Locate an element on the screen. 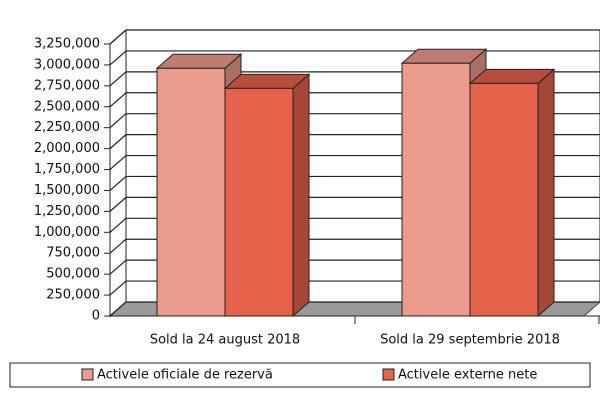  y-tick-label: 1,500,000 is located at coordinates (67, 190).